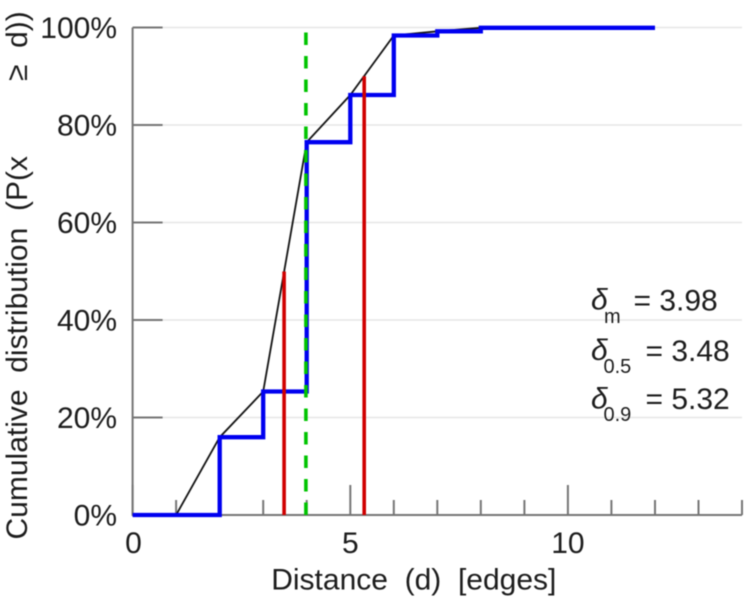  What do you see at coordinates (567, 543) in the screenshot?
I see `svg-text: 10` at bounding box center [567, 543].